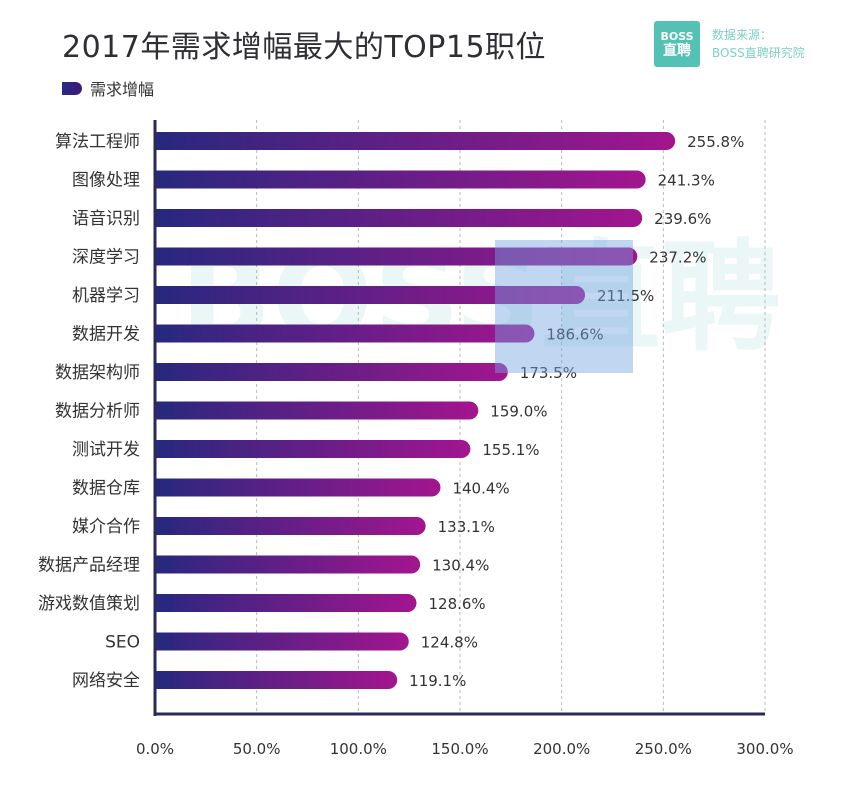 The image size is (866, 801). I want to click on logo-top-text: BOSS, so click(677, 36).